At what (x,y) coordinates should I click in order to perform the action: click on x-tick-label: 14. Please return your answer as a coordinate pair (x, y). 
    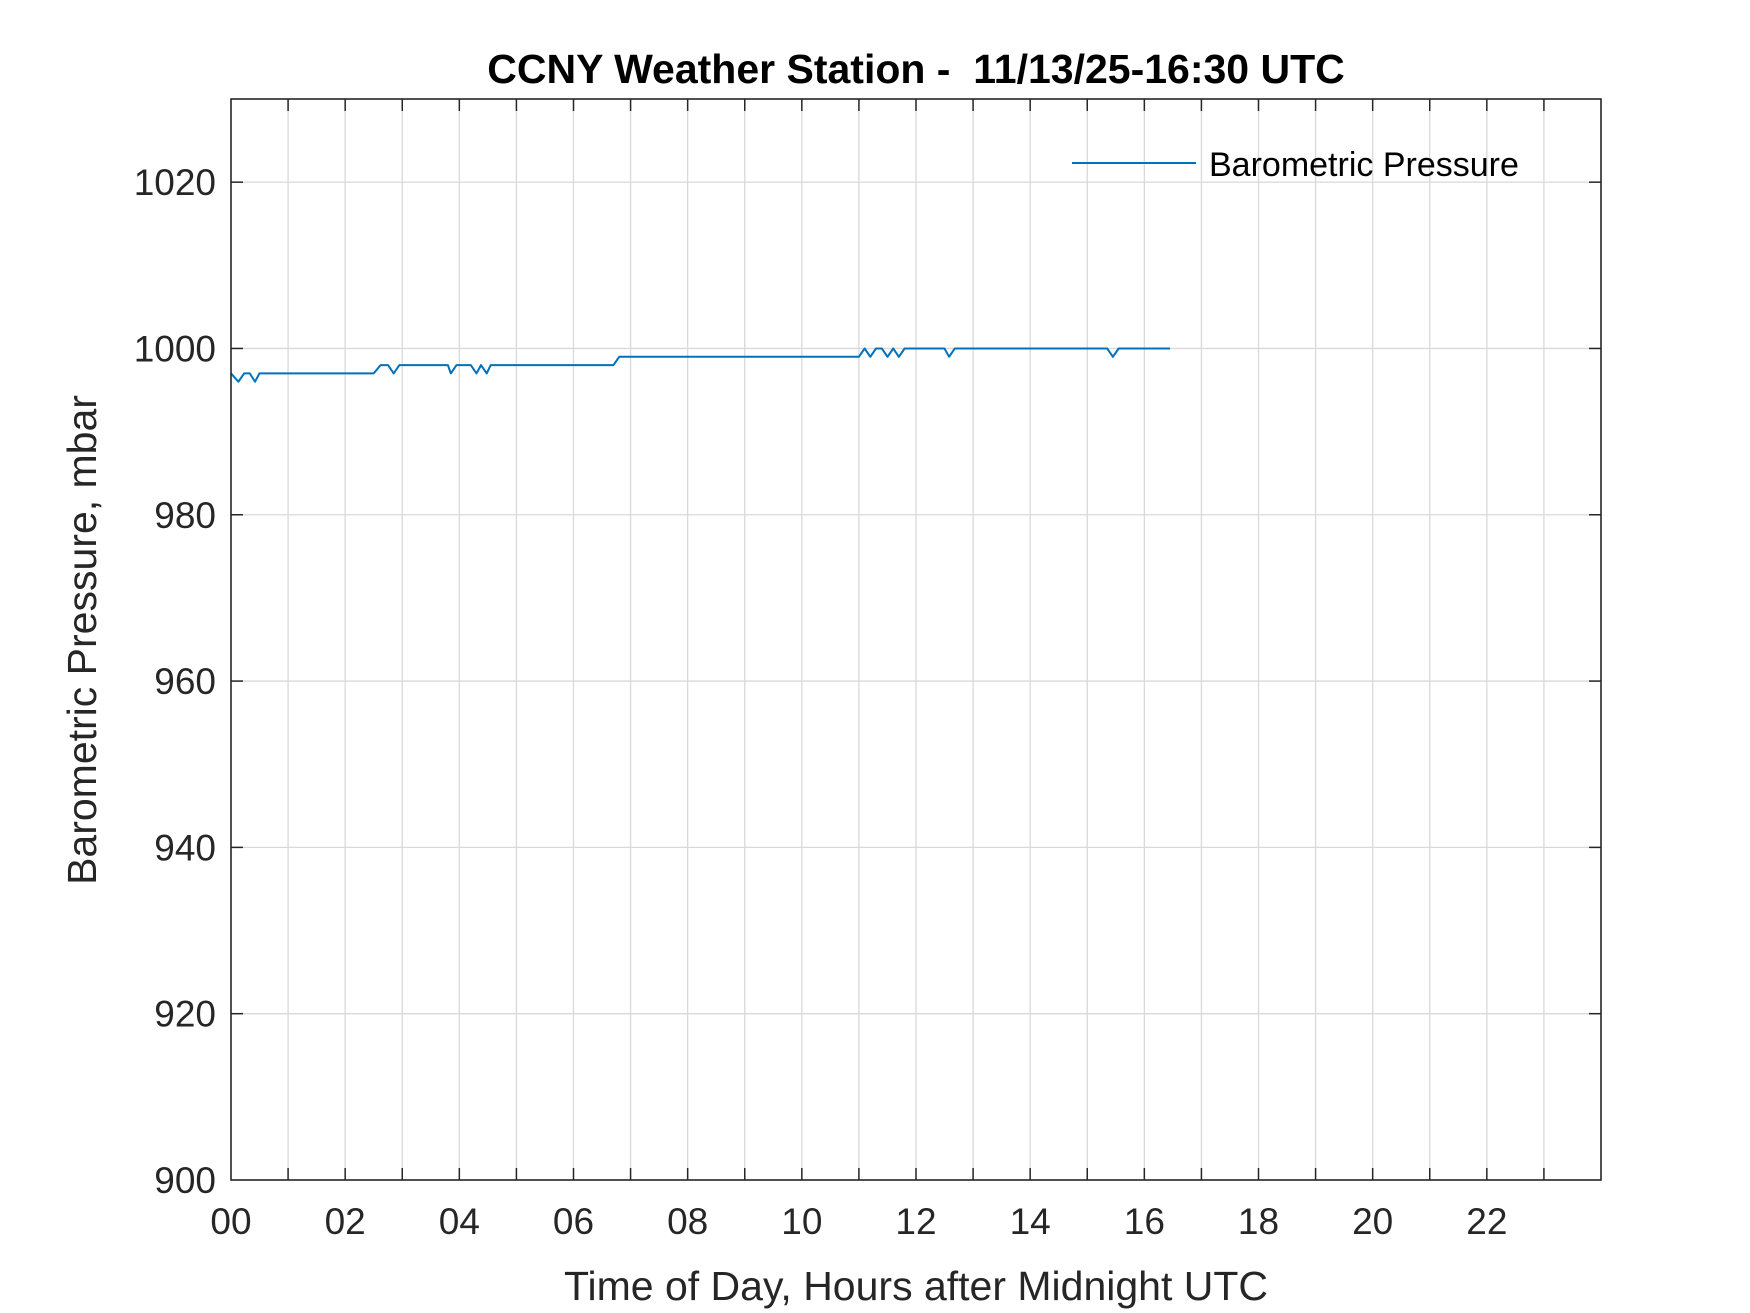
    Looking at the image, I should click on (1030, 1221).